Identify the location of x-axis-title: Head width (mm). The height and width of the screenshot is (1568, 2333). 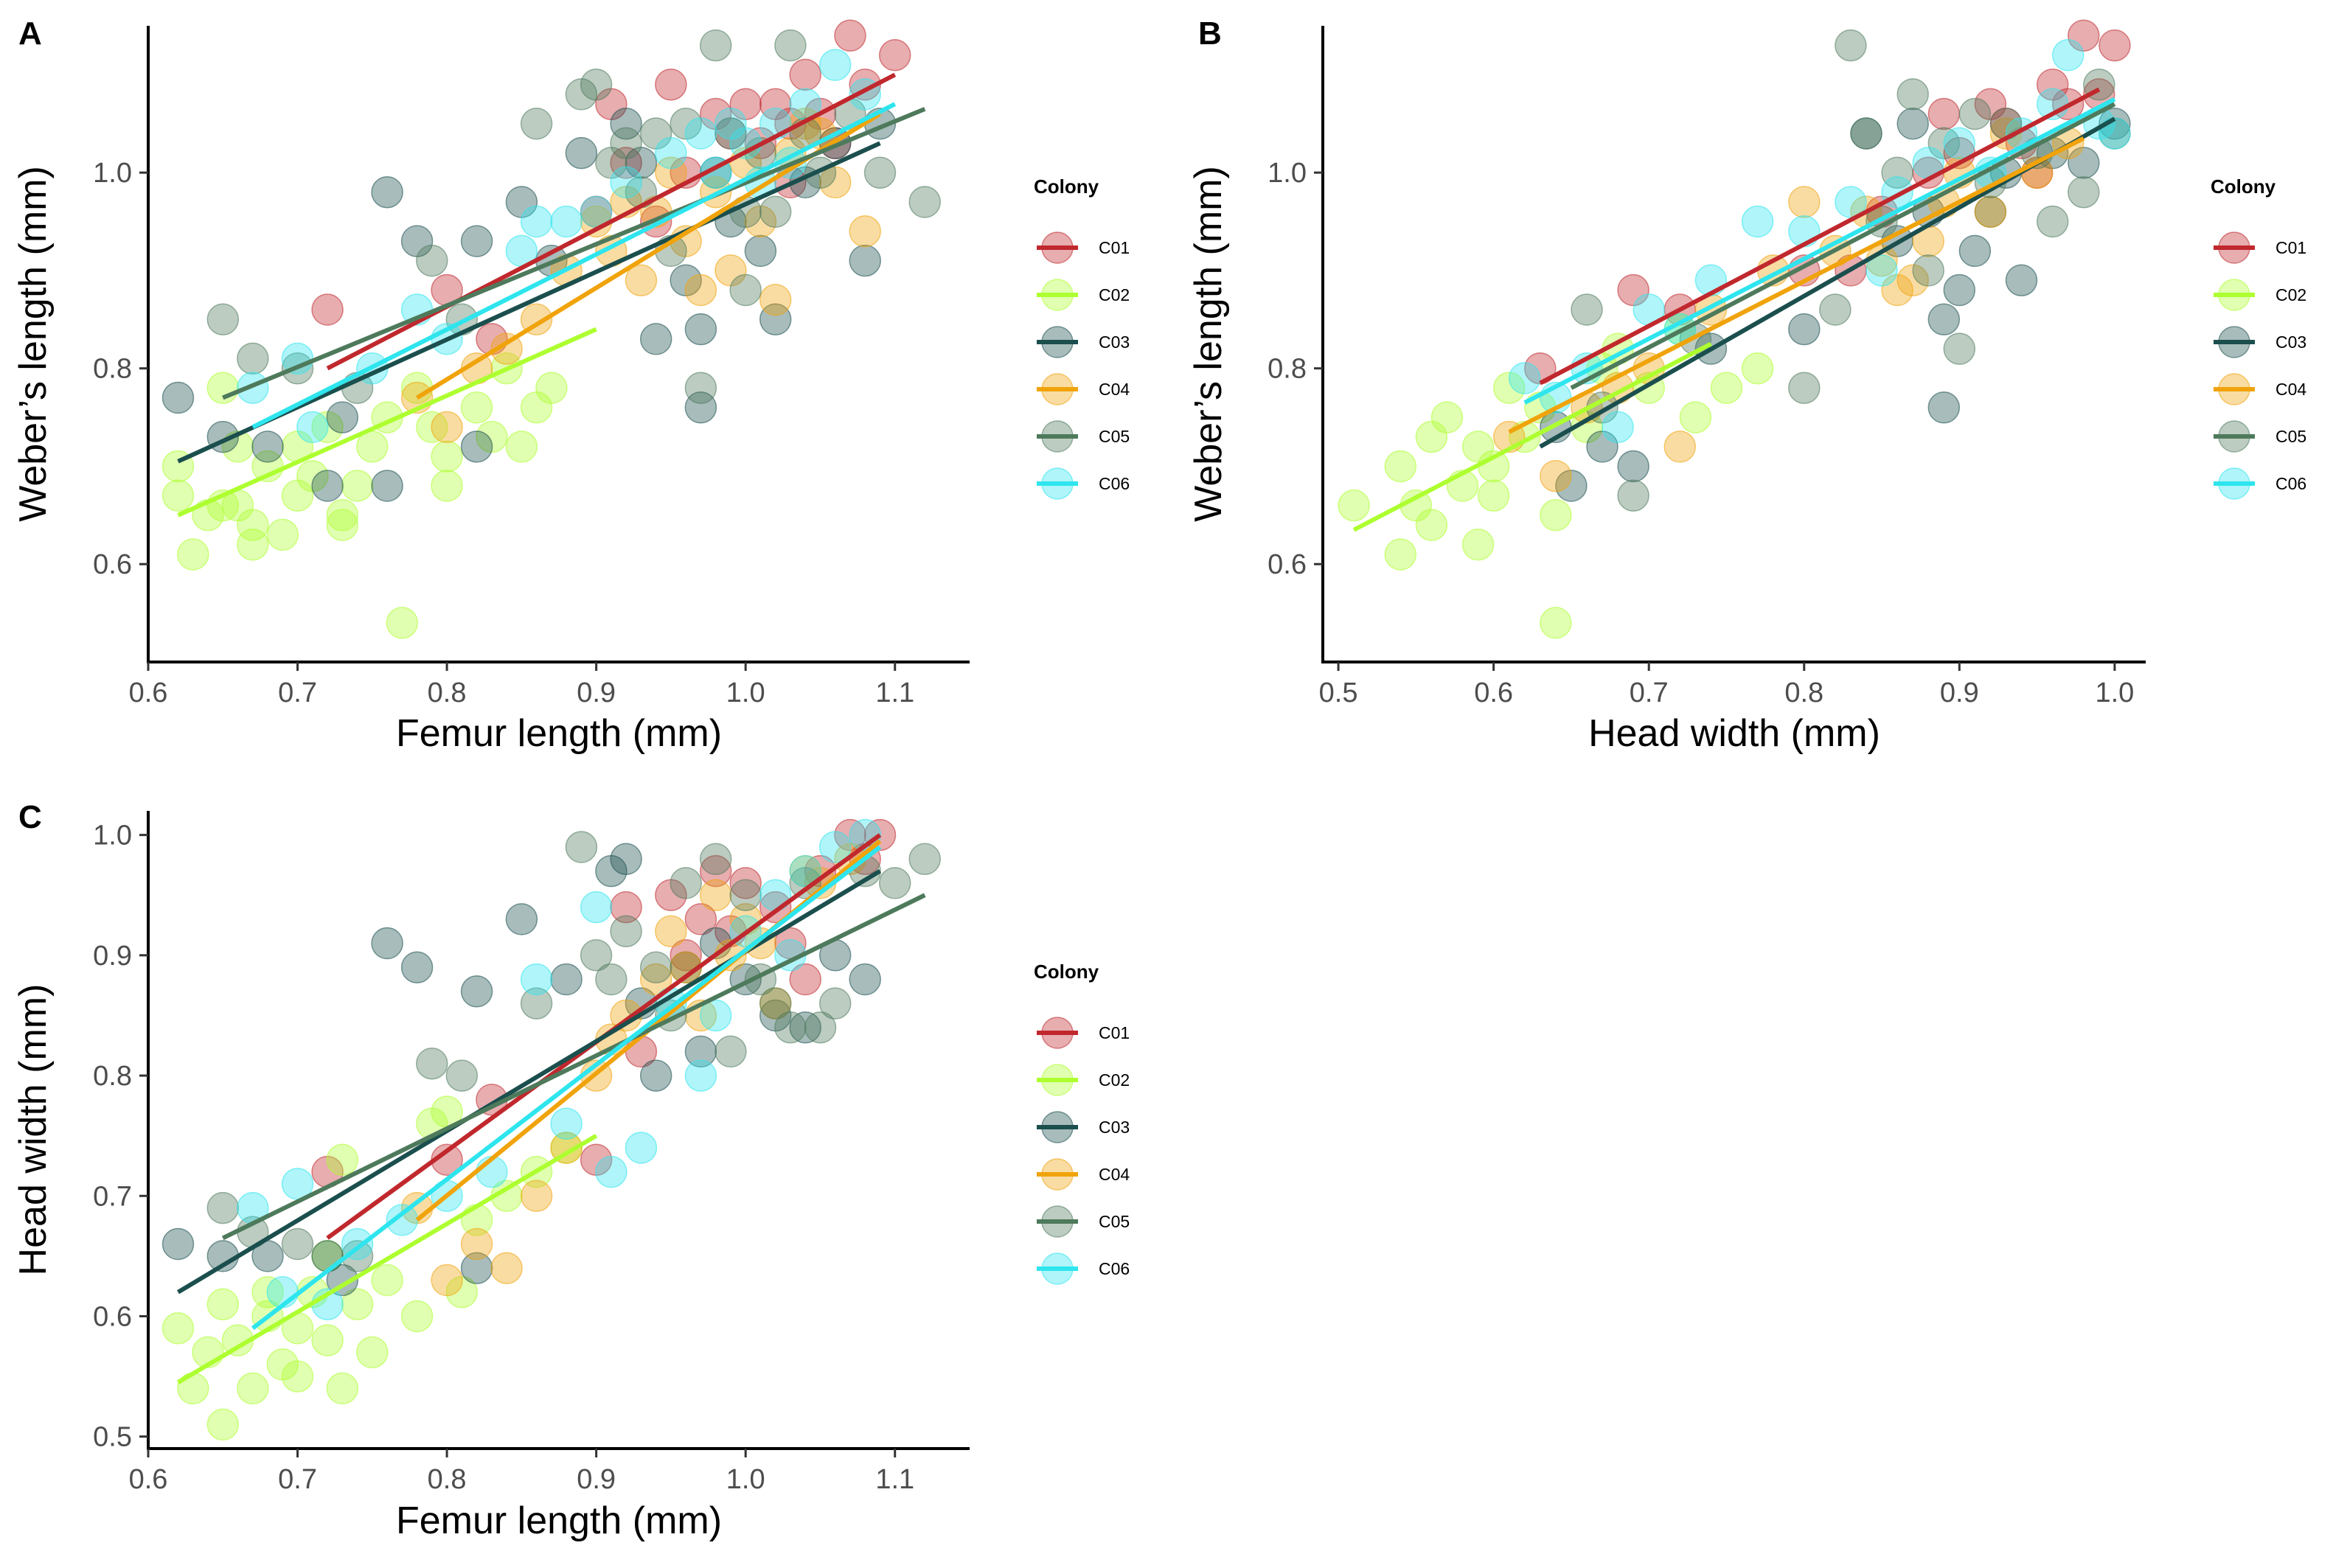
(1734, 733).